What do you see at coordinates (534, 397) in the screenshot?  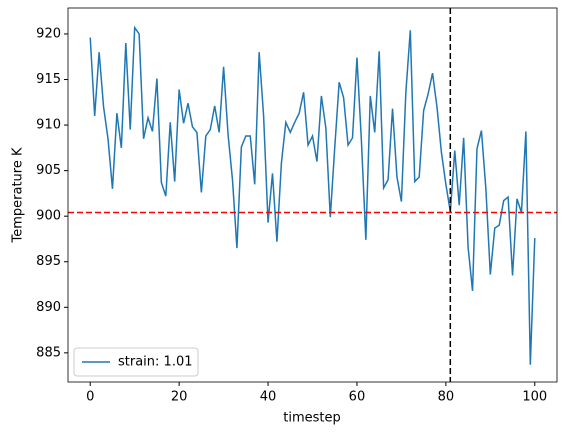 I see `x-tick-label: 100` at bounding box center [534, 397].